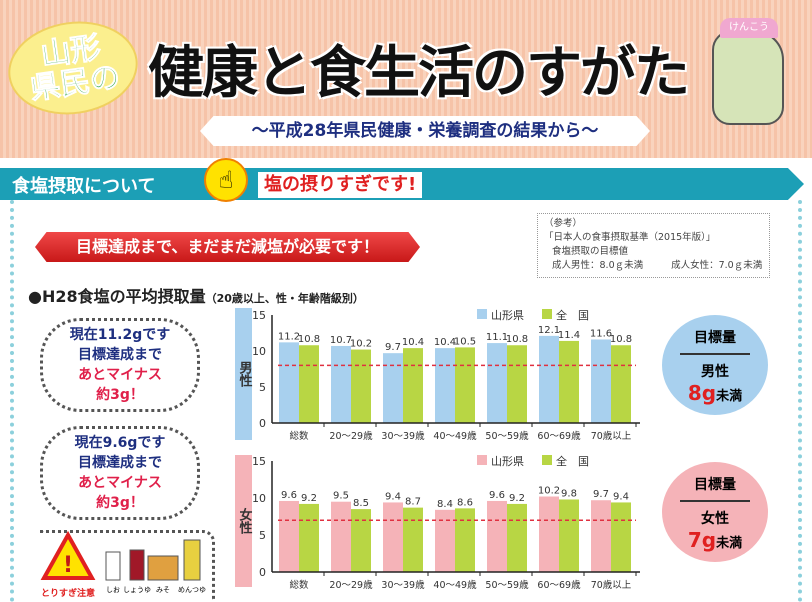 This screenshot has width=812, height=602. I want to click on ref-male: 成人男性：8.0ｇ未満, so click(598, 265).